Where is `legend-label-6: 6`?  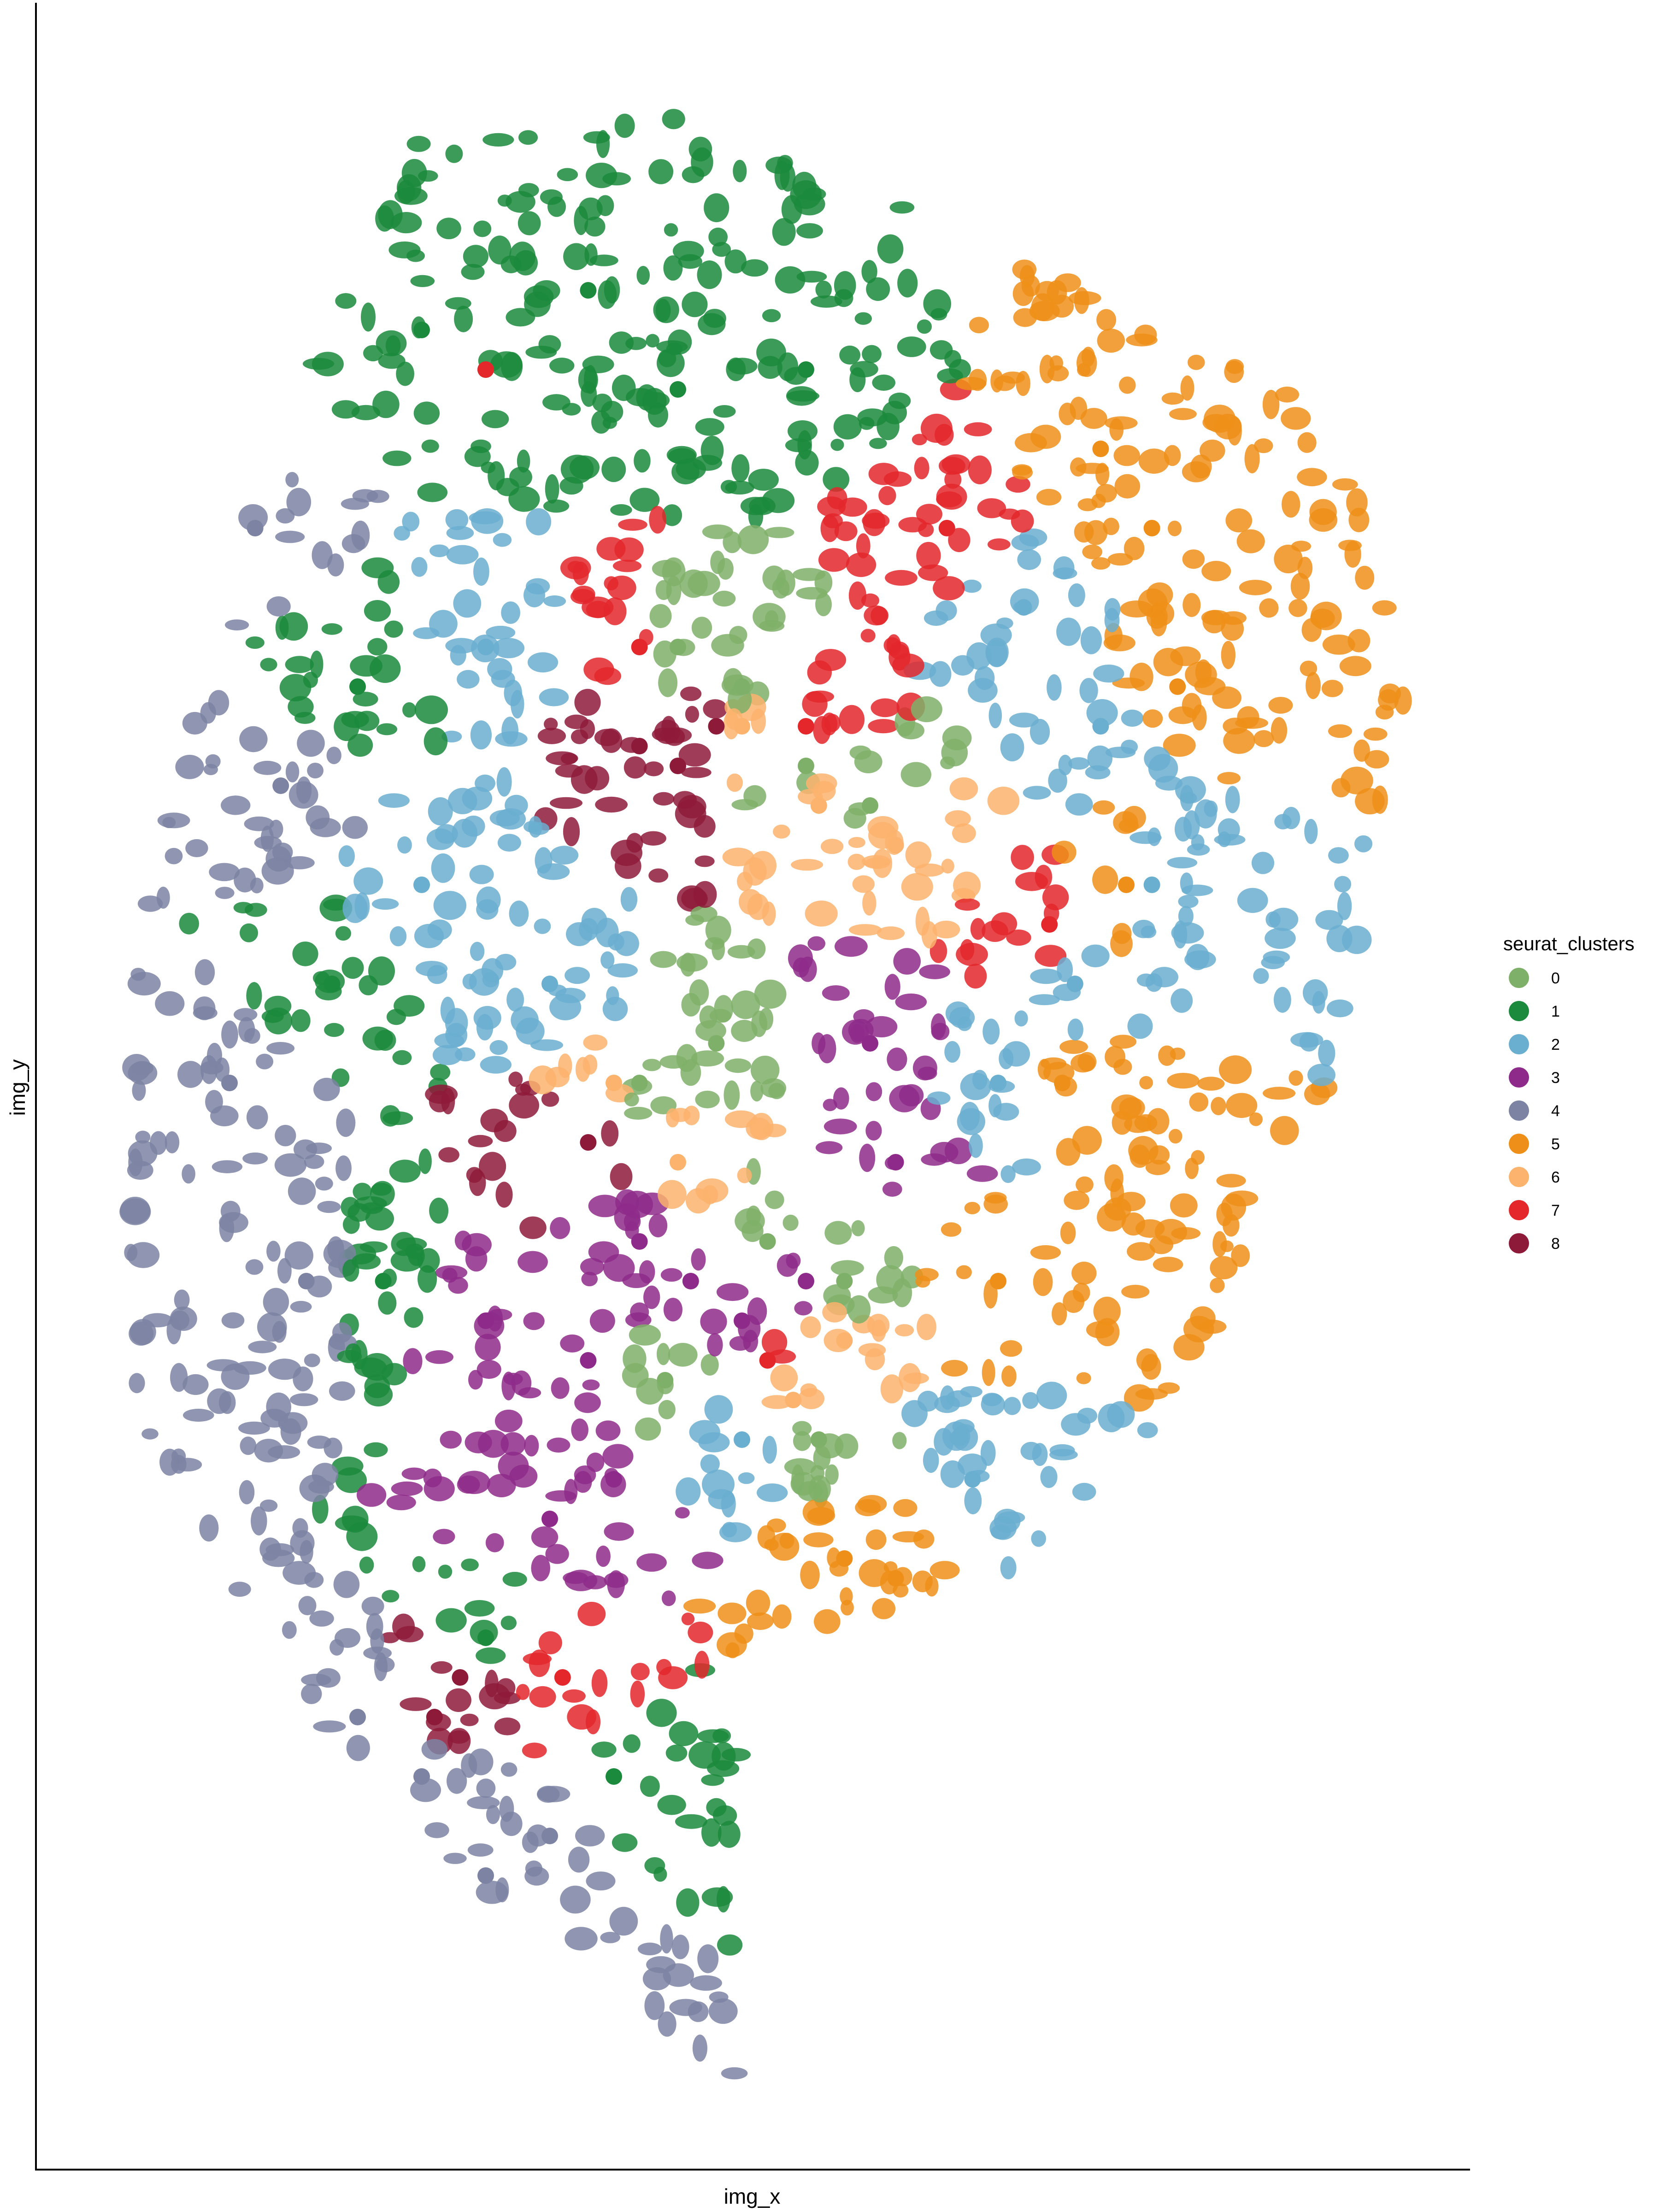
legend-label-6: 6 is located at coordinates (1555, 1177).